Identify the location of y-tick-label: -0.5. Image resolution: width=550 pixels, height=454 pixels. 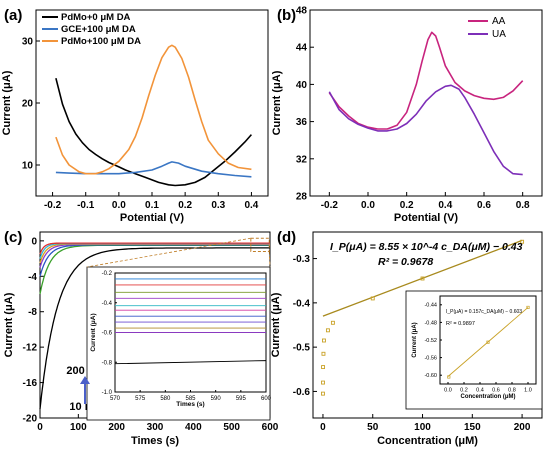
(302, 348).